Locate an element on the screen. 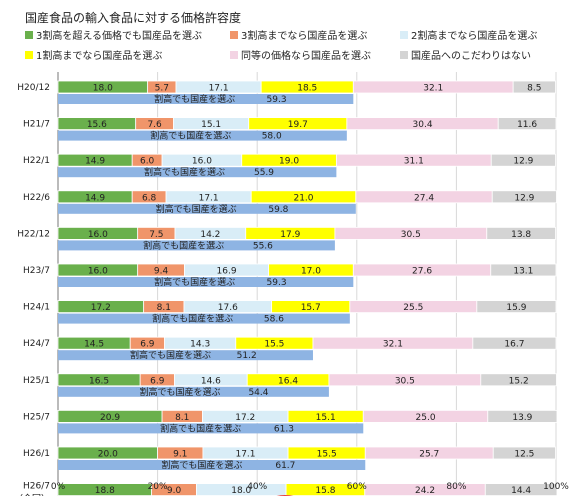 Image resolution: width=580 pixels, height=496 pixels. category-label: H20/12 is located at coordinates (33, 88).